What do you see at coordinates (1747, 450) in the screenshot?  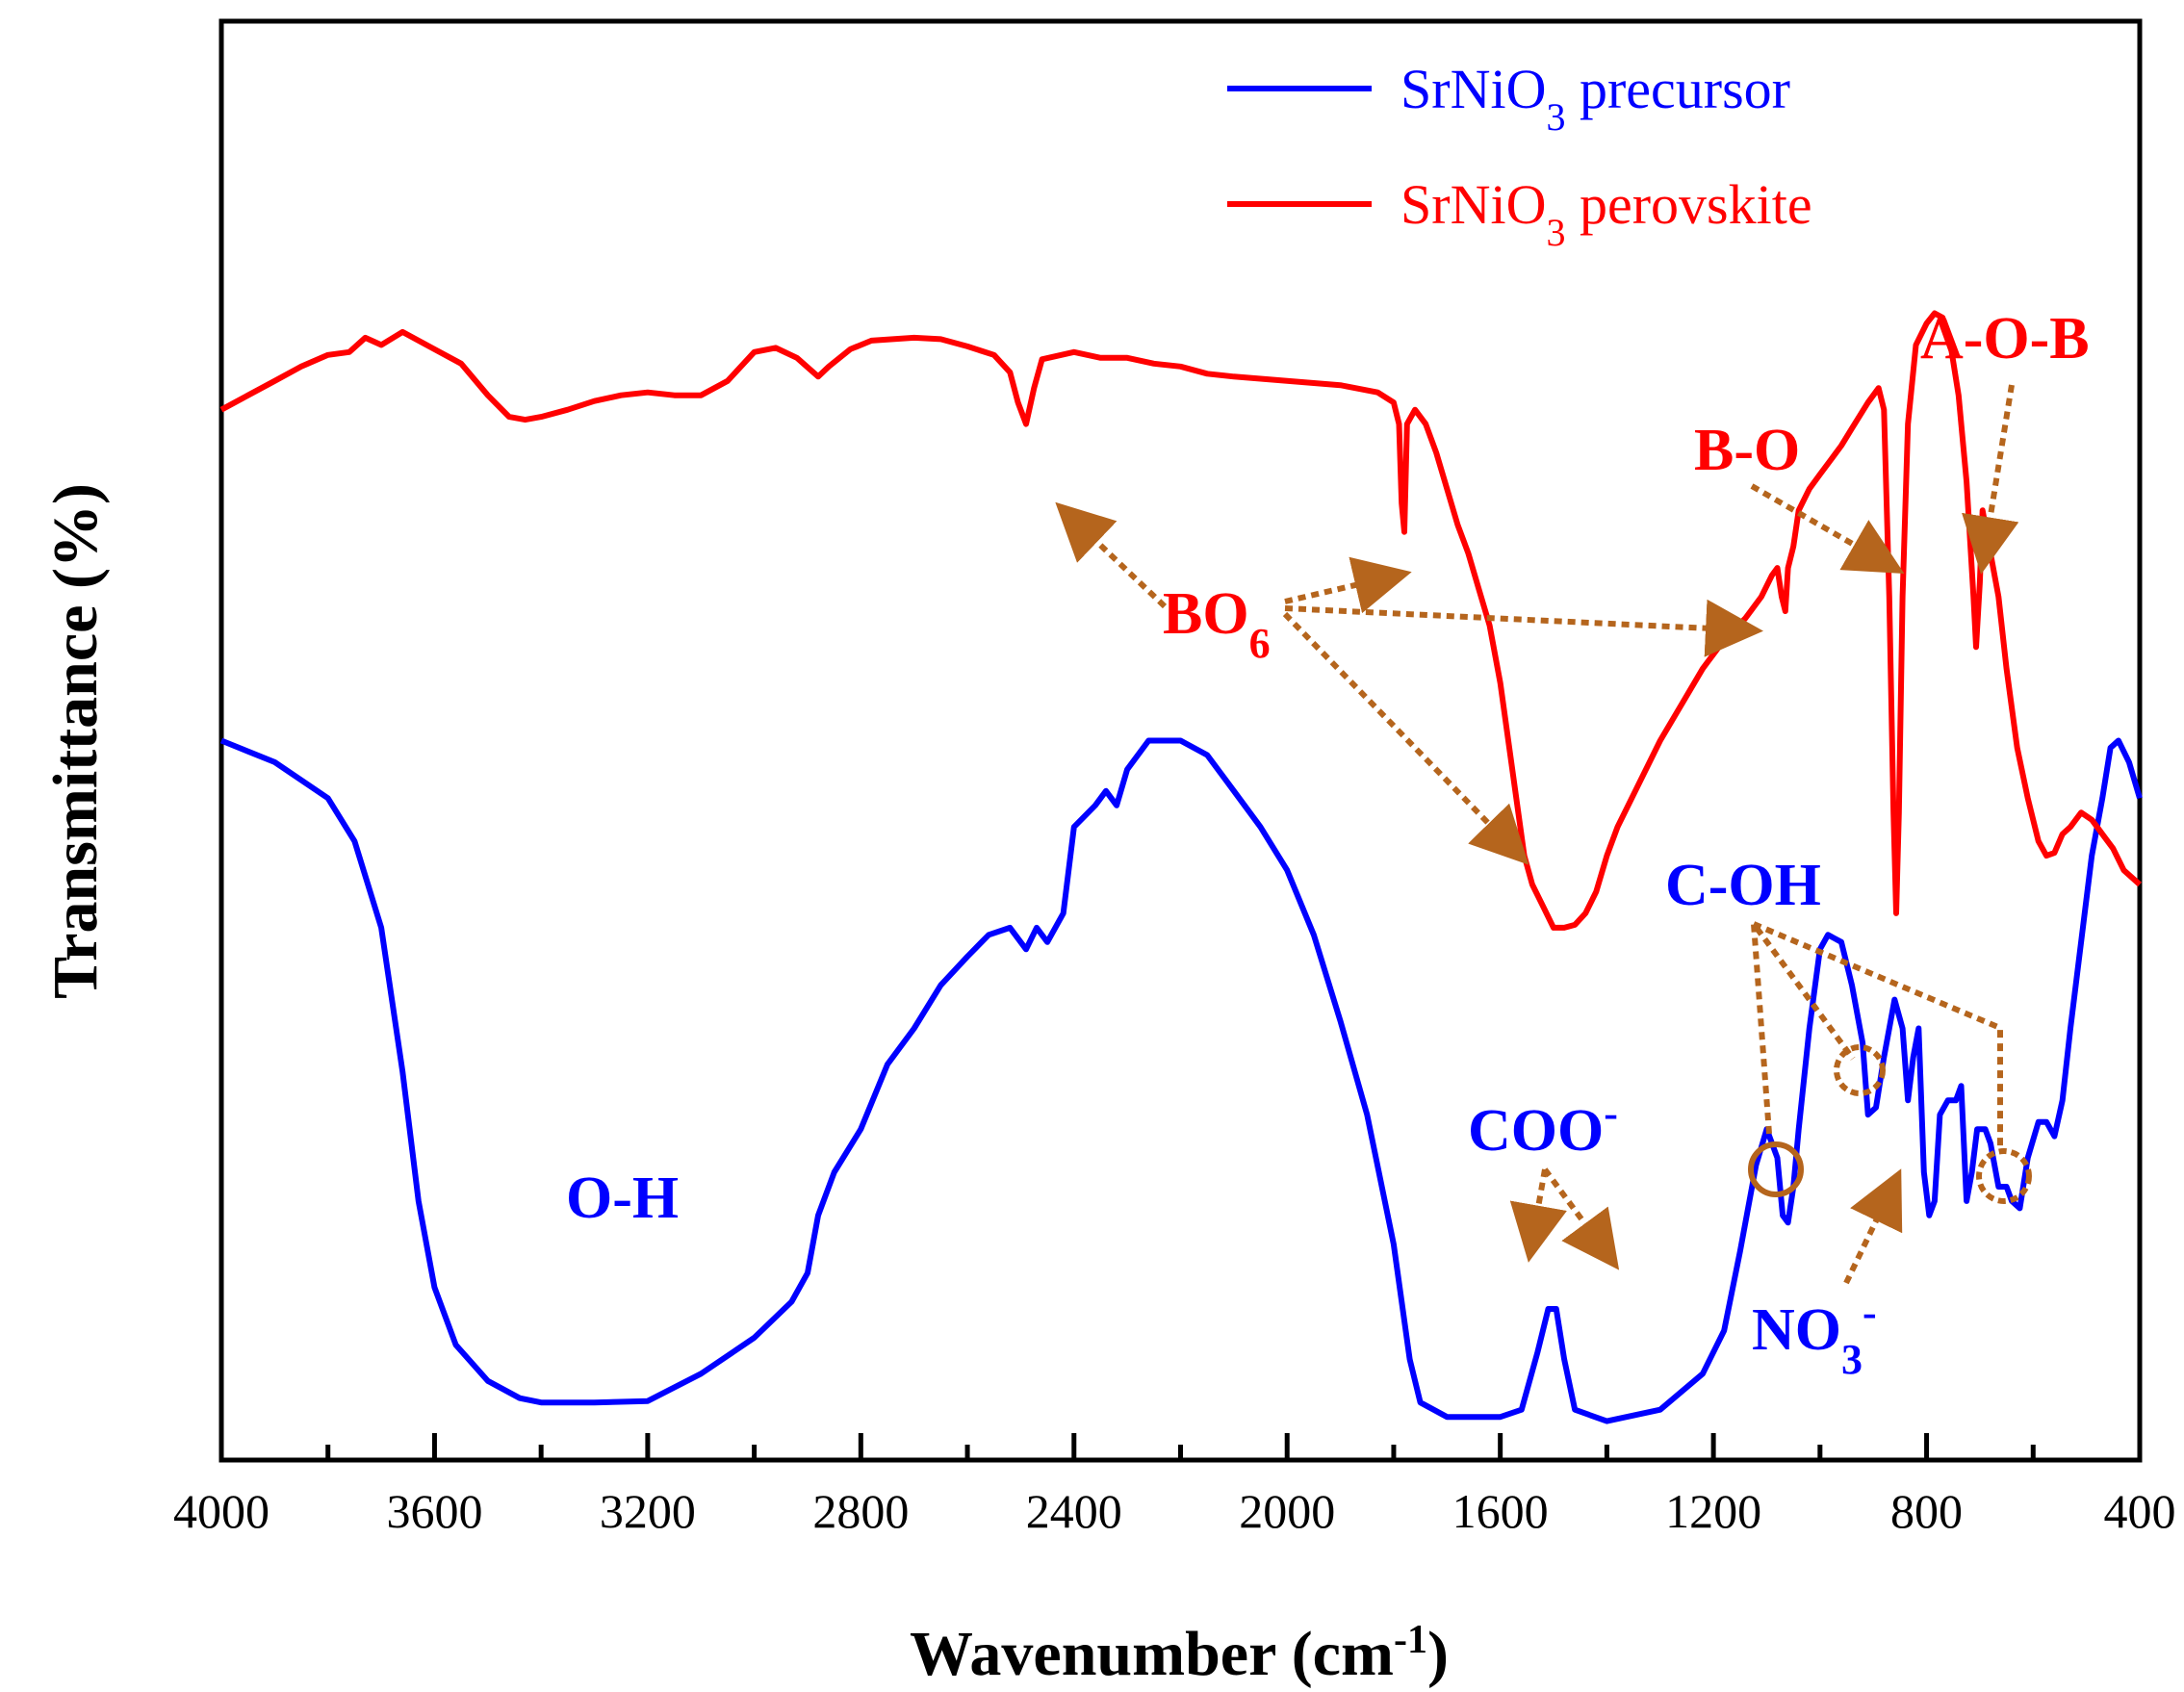 I see `label-b-o: B-O` at bounding box center [1747, 450].